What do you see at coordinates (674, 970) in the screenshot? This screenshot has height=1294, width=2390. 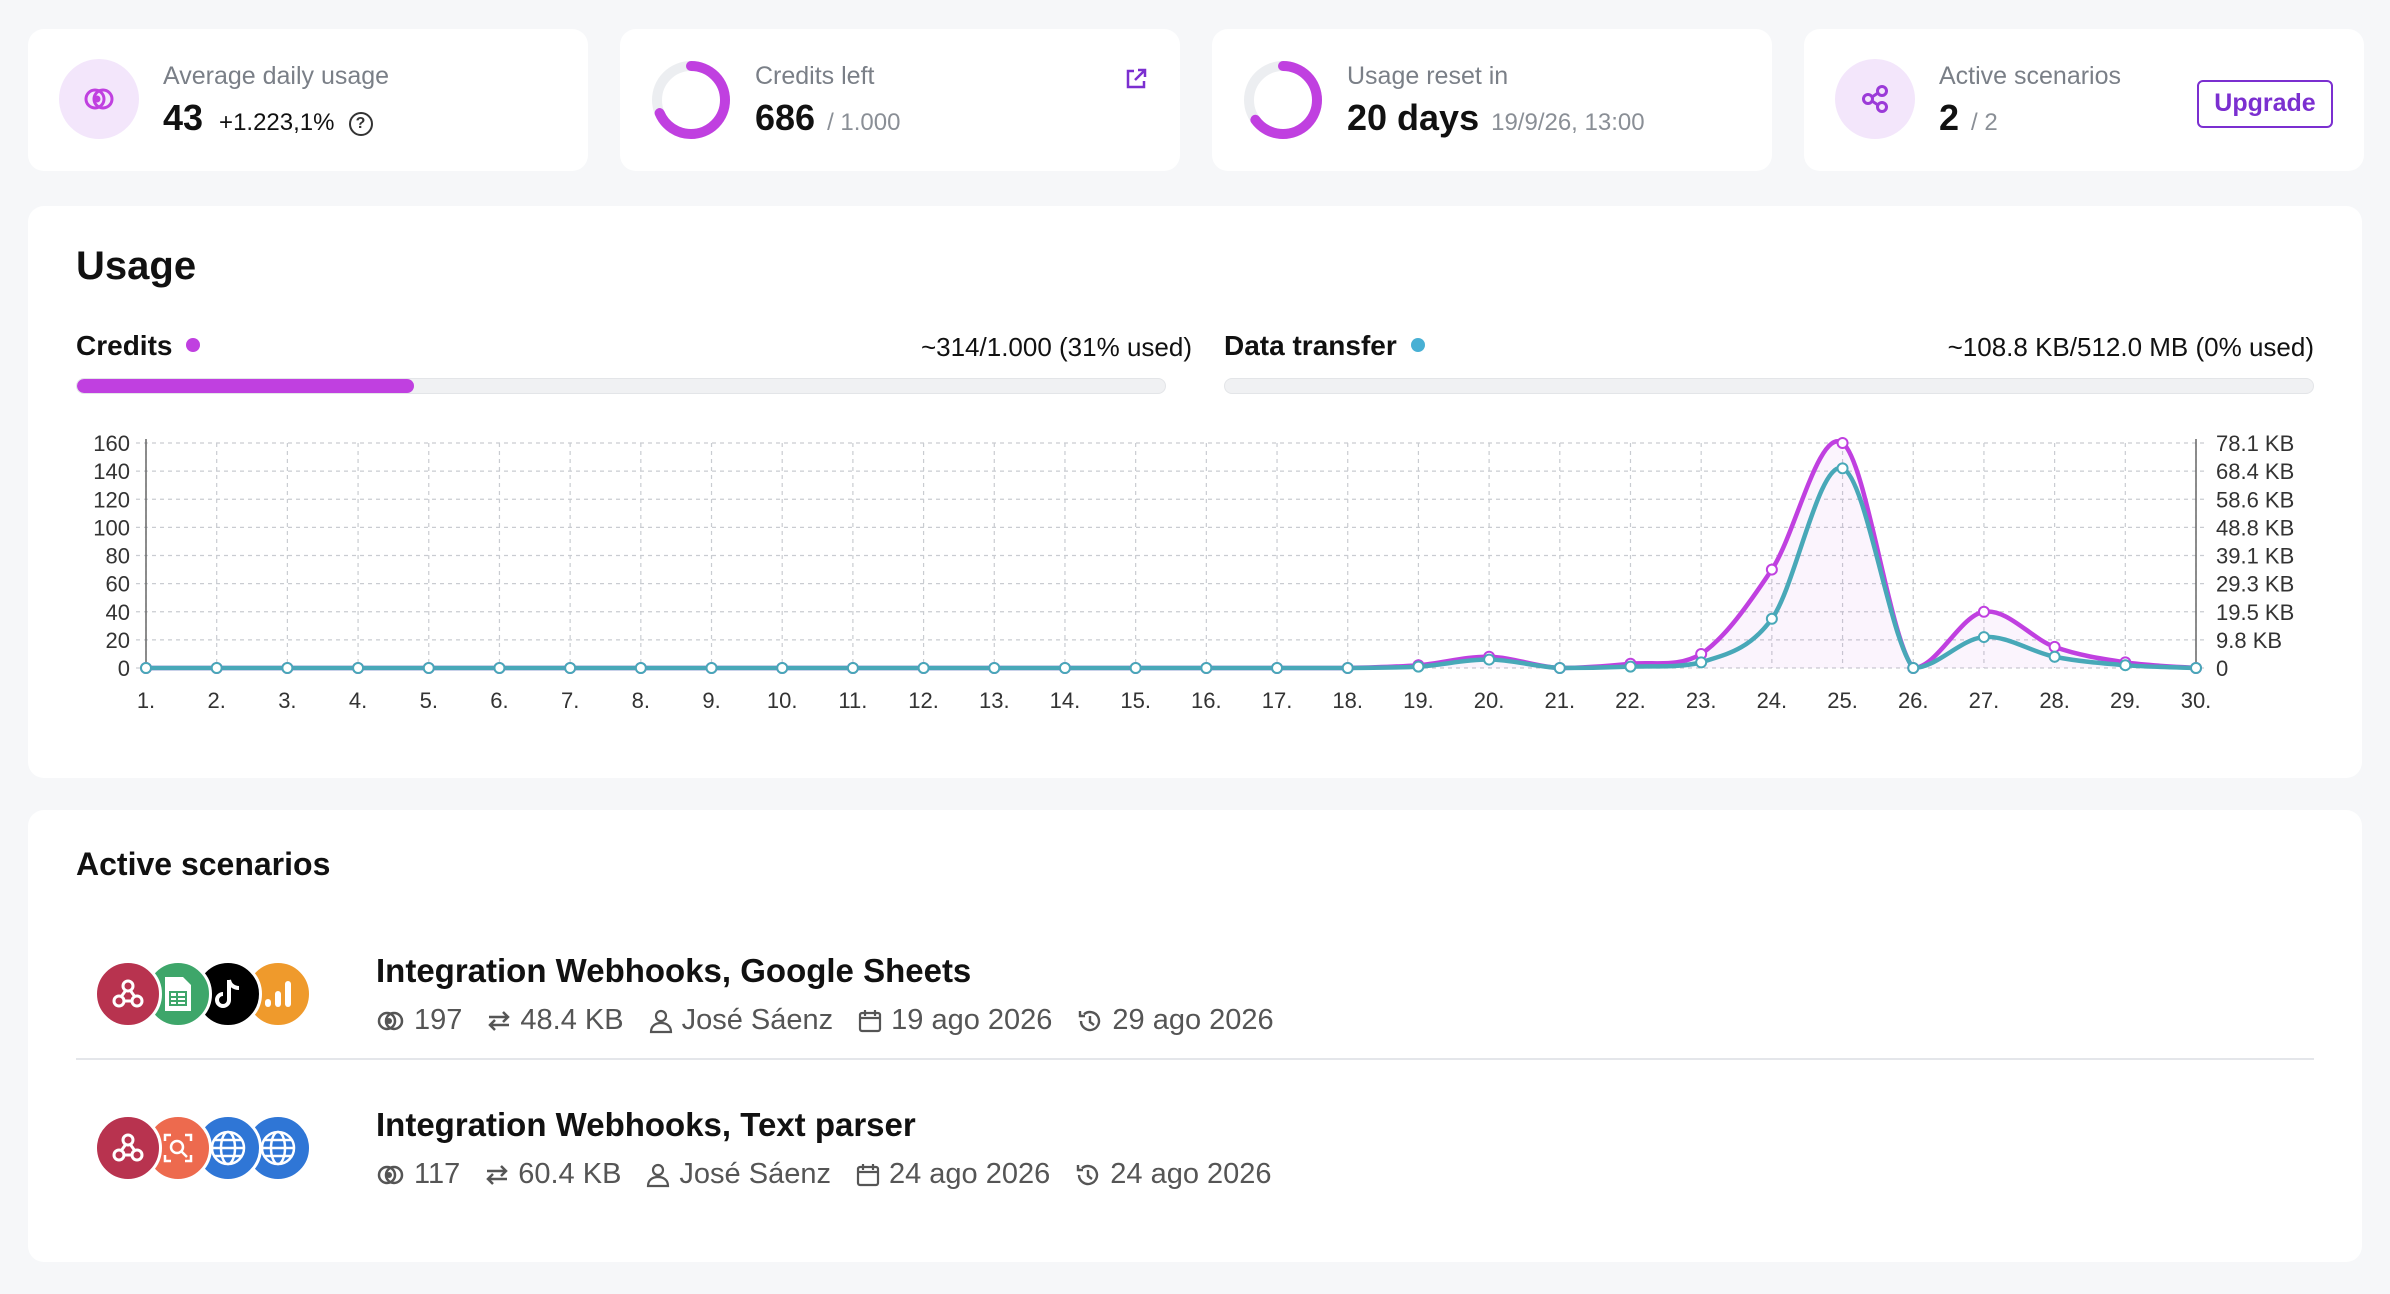 I see `scenario-name: Integration Webhooks, Google Sheets` at bounding box center [674, 970].